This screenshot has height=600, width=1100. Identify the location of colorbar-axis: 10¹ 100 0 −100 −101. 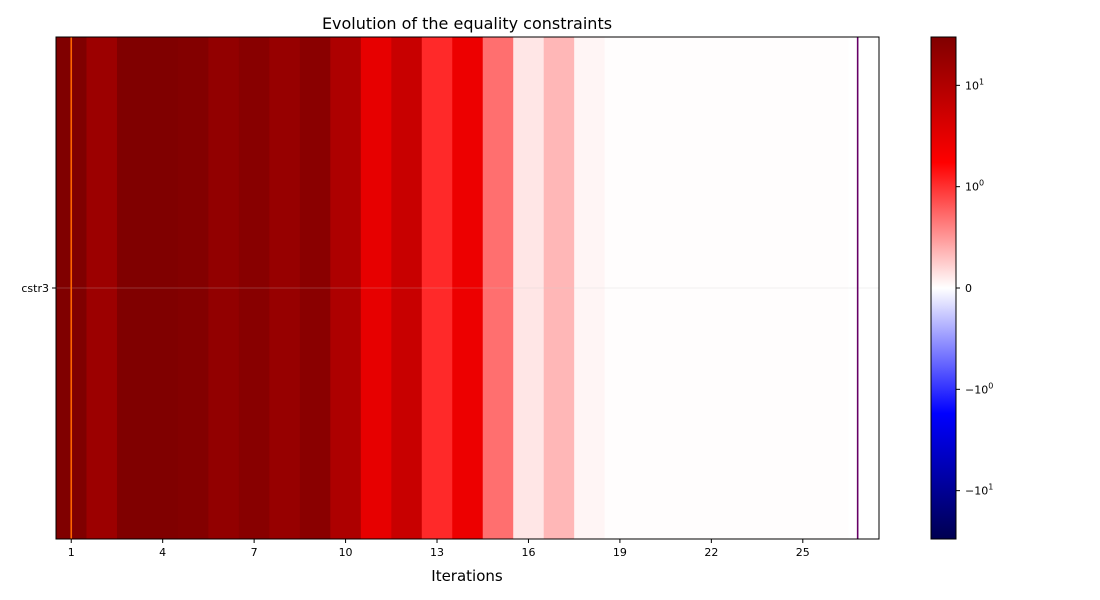
(974, 287).